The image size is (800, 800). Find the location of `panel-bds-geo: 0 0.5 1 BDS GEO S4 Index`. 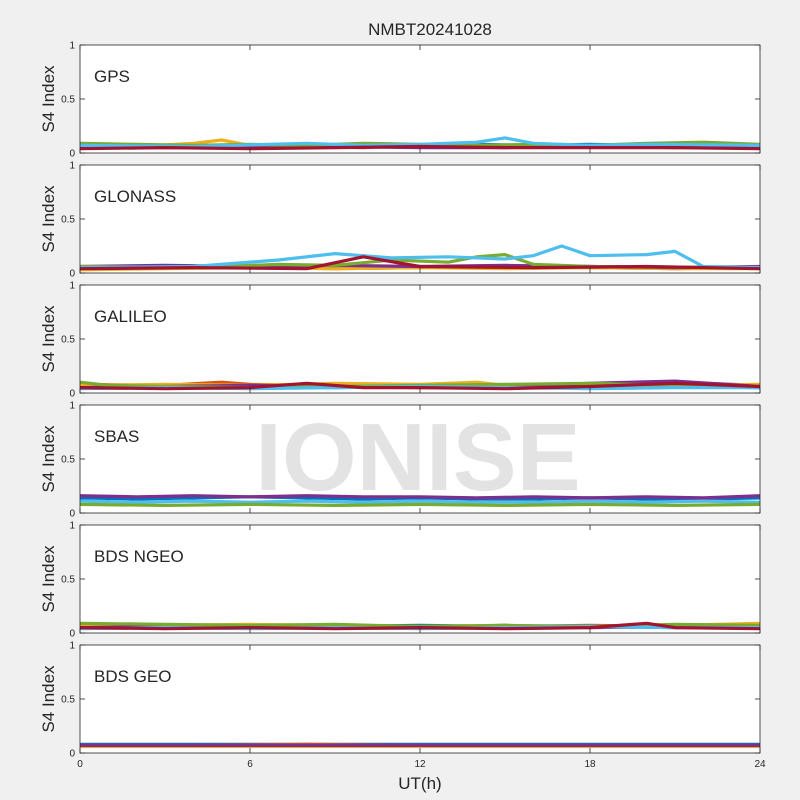

panel-bds-geo: 0 0.5 1 BDS GEO S4 Index is located at coordinates (400, 700).